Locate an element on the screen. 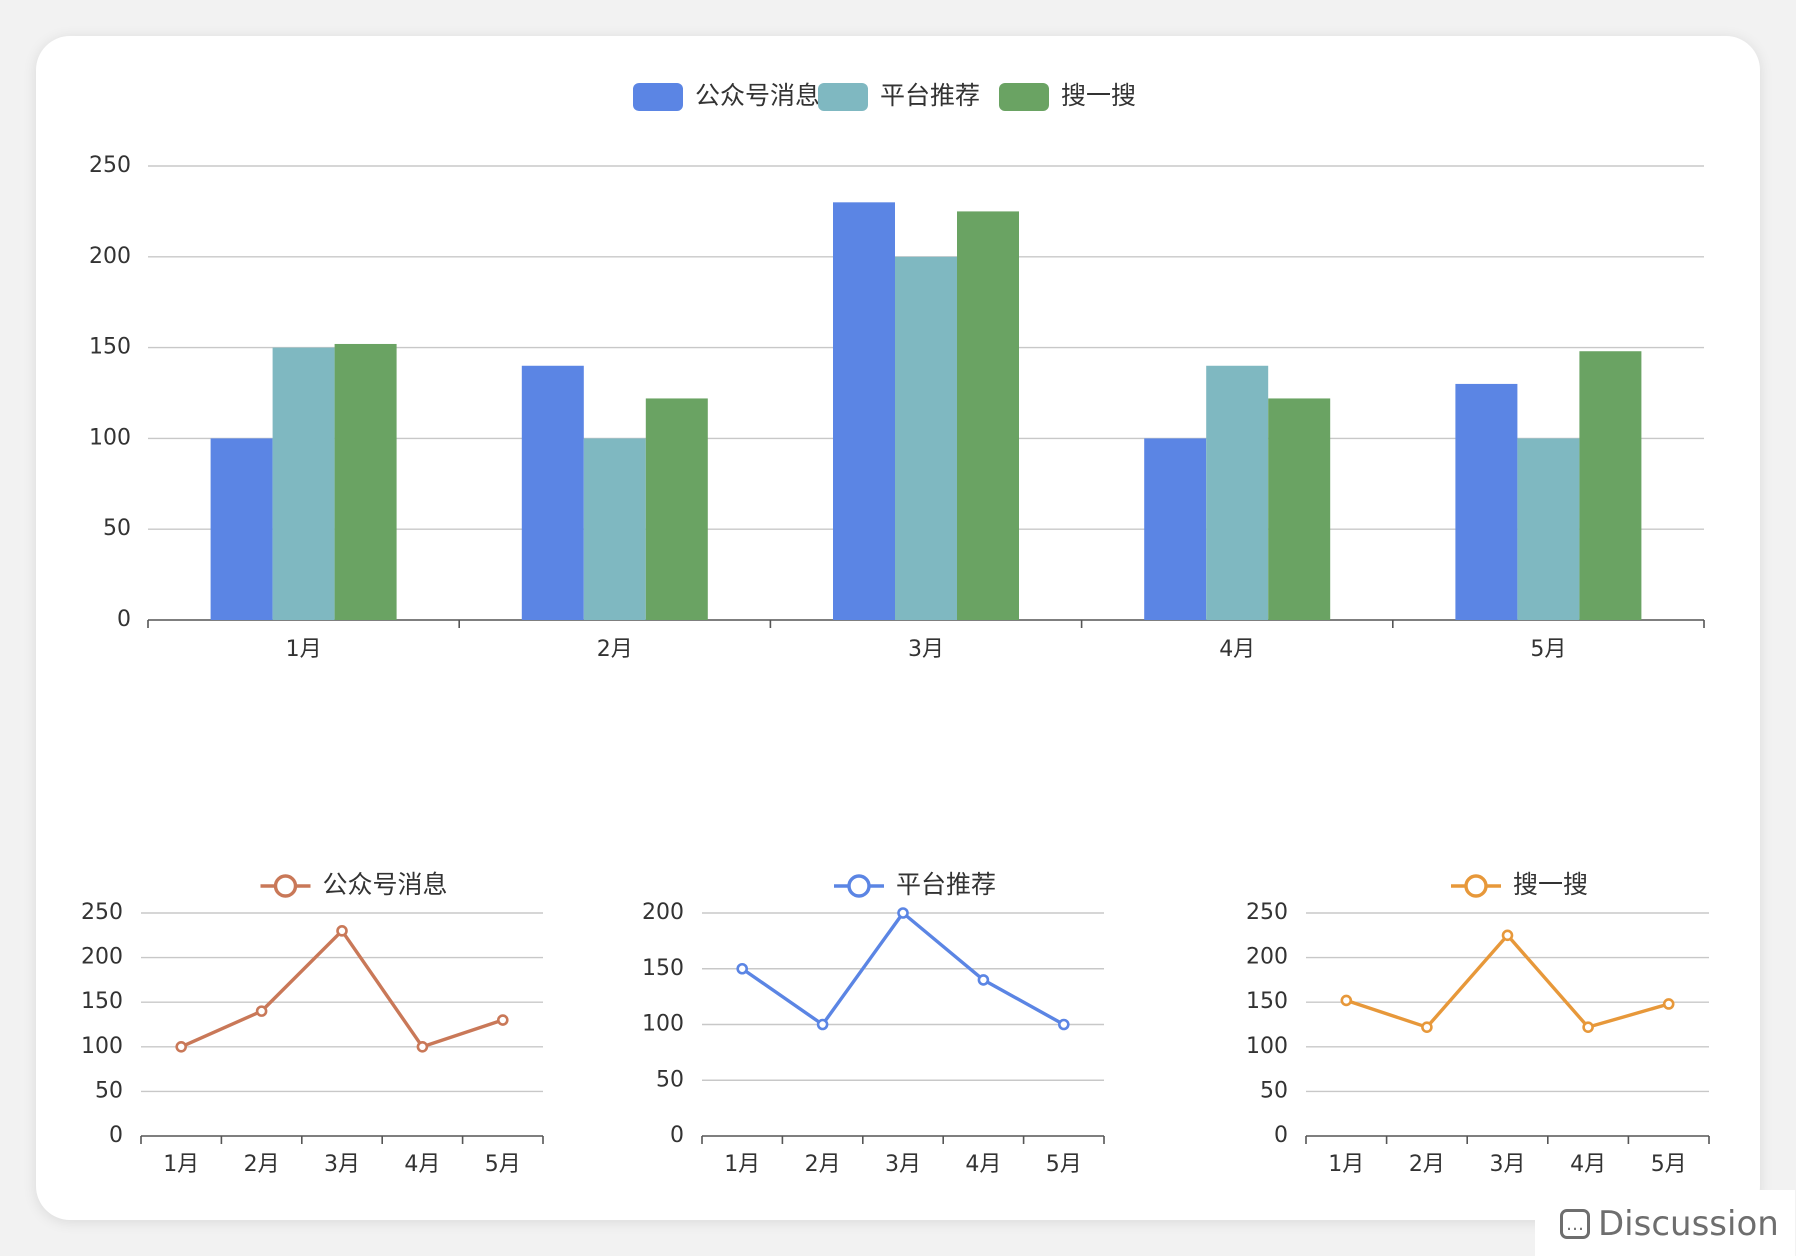  discussion-label: Discussion is located at coordinates (1688, 1224).